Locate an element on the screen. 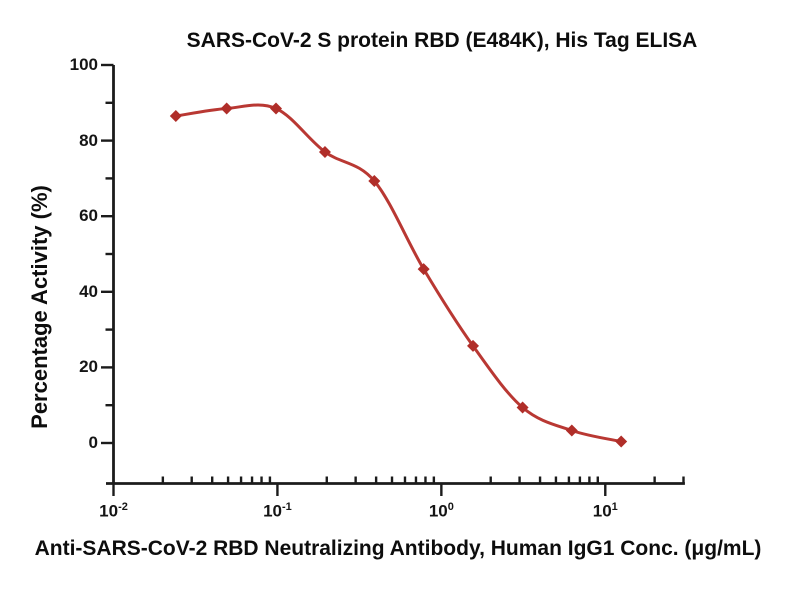 The height and width of the screenshot is (600, 800). x-tick-label: 10⁻² is located at coordinates (113, 511).